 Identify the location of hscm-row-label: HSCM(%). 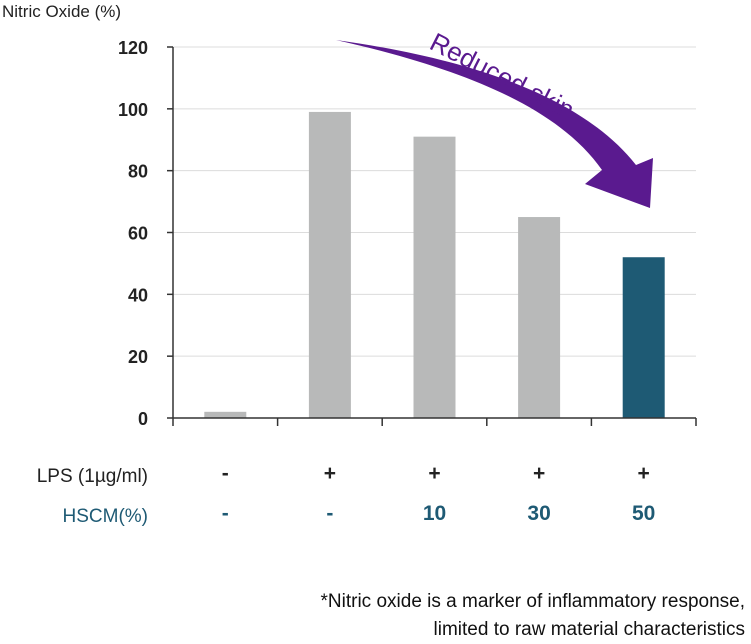
(105, 516).